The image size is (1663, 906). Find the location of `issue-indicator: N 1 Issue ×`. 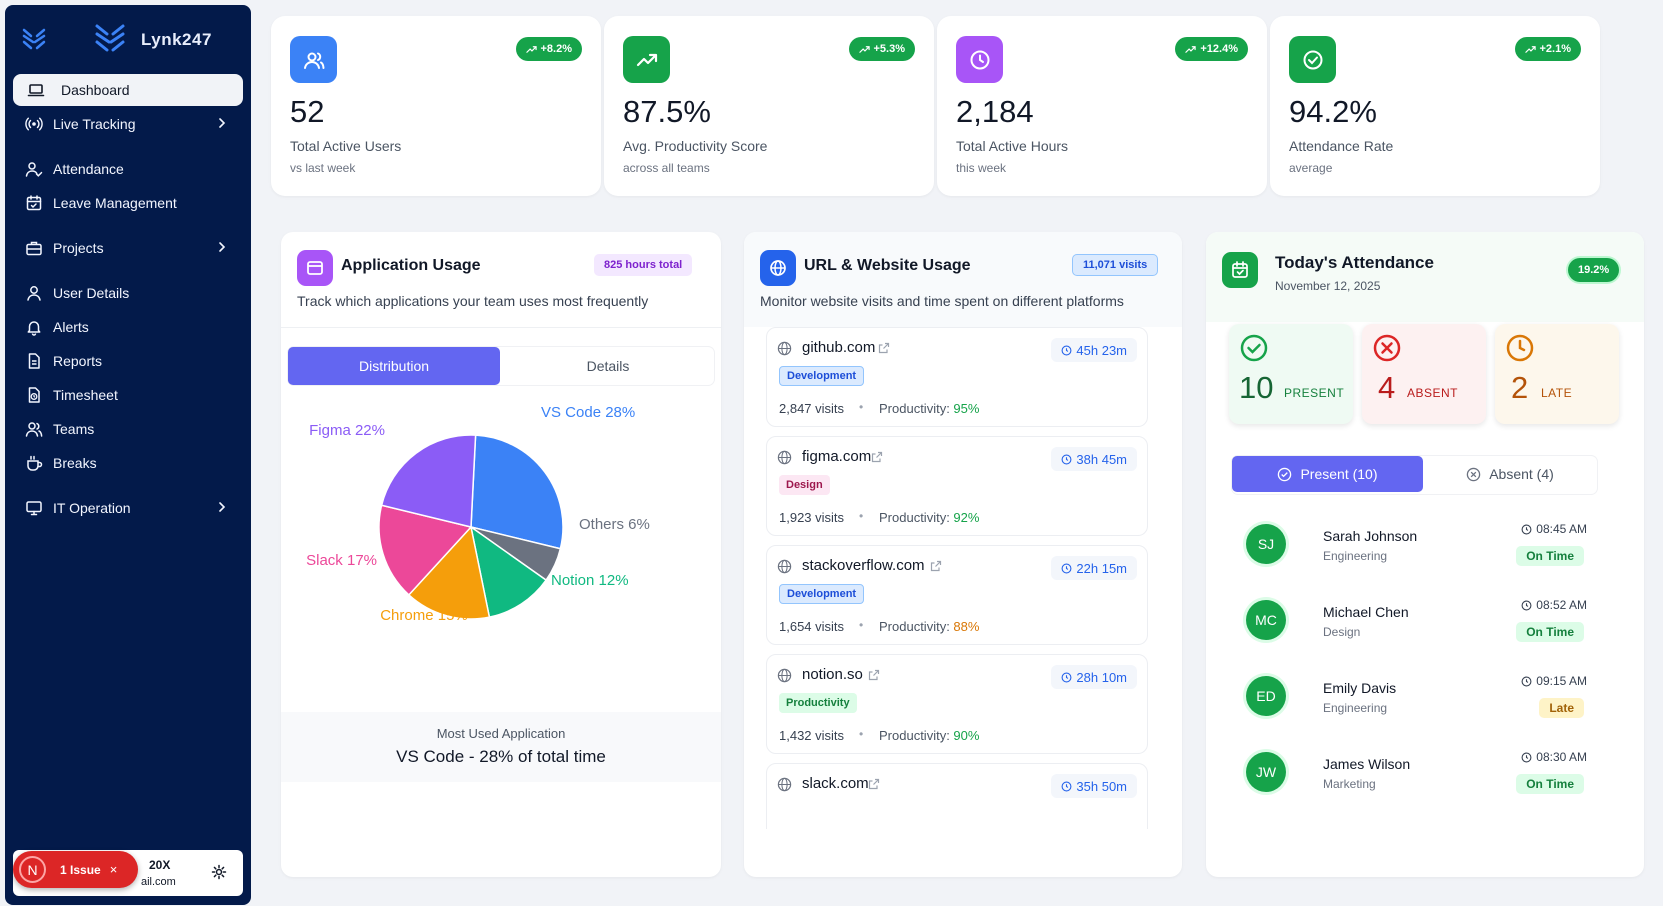

issue-indicator: N 1 Issue × is located at coordinates (75, 869).